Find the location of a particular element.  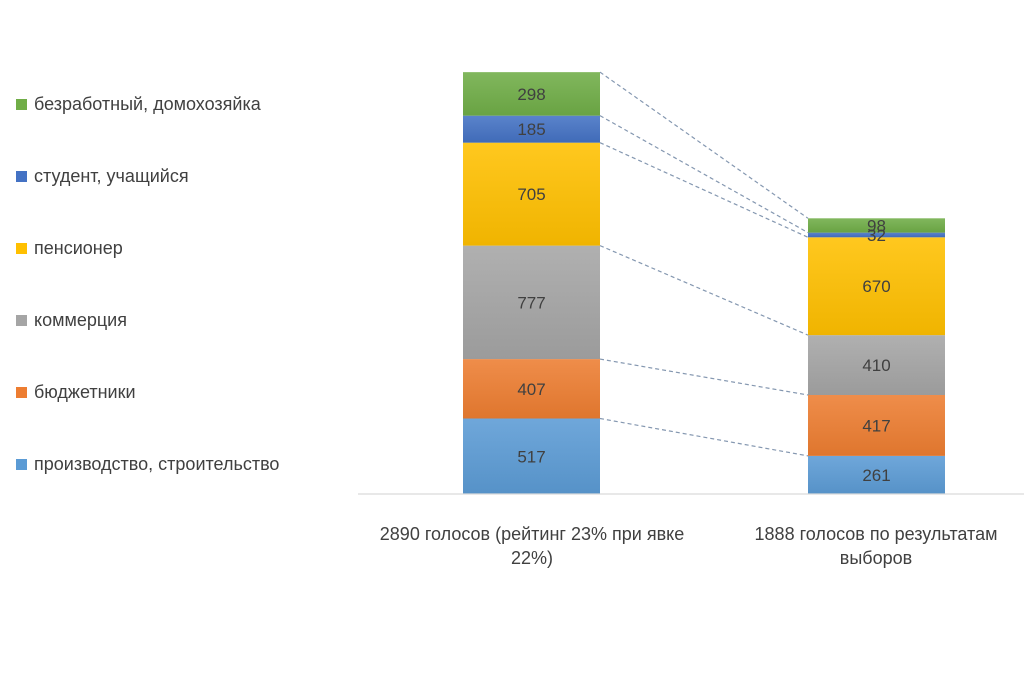

legend-label: пенсионер is located at coordinates (78, 248).